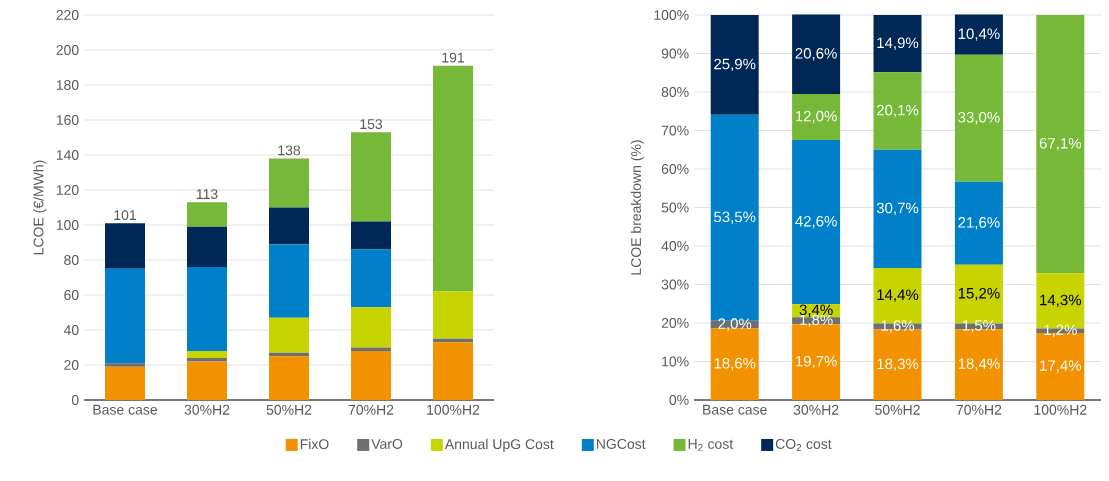 This screenshot has height=481, width=1109. What do you see at coordinates (67, 225) in the screenshot?
I see `y-tick-label: 100` at bounding box center [67, 225].